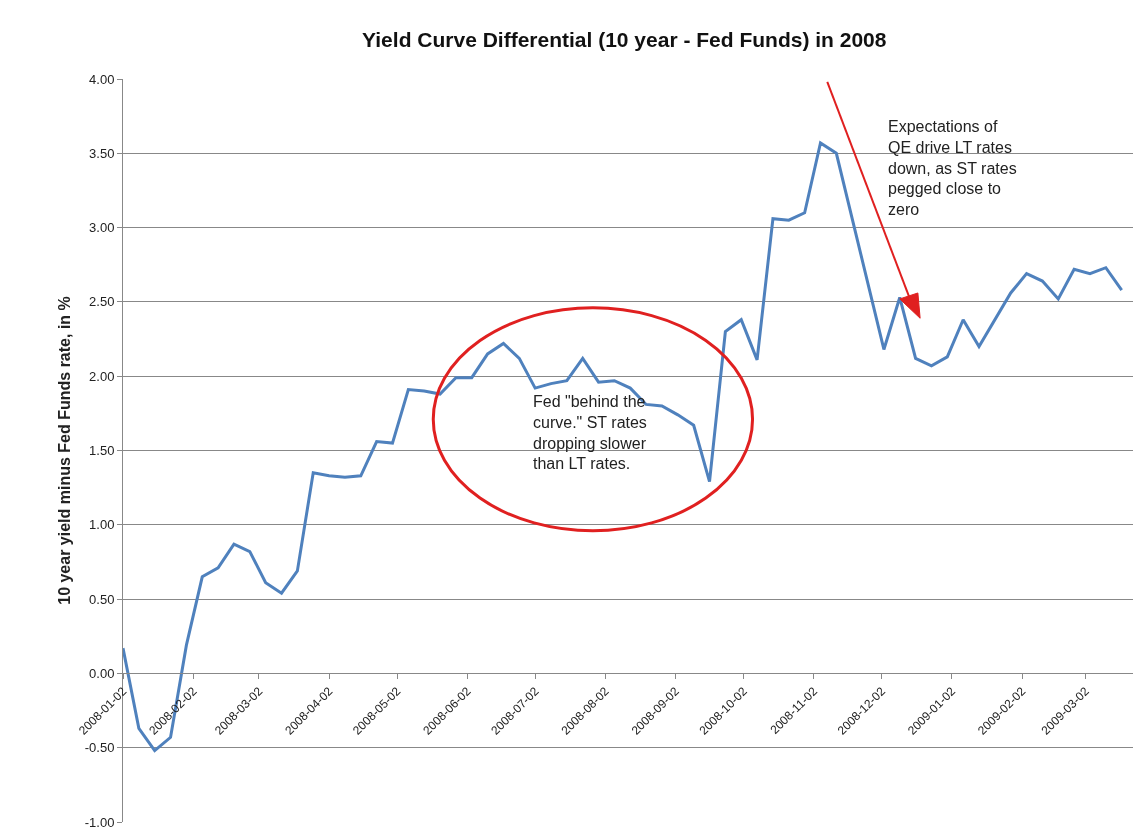  Describe the element at coordinates (102, 228) in the screenshot. I see `y-tick-label: 3.00` at that location.